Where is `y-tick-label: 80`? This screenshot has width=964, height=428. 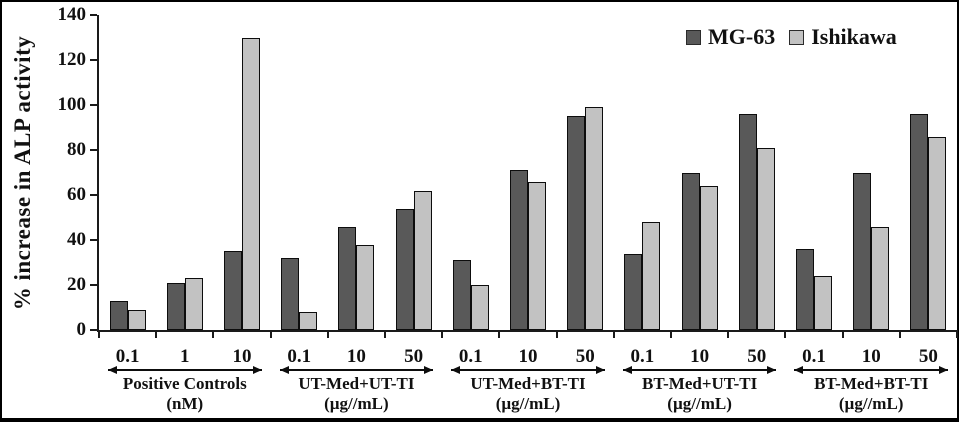
y-tick-label: 80 is located at coordinates (76, 149).